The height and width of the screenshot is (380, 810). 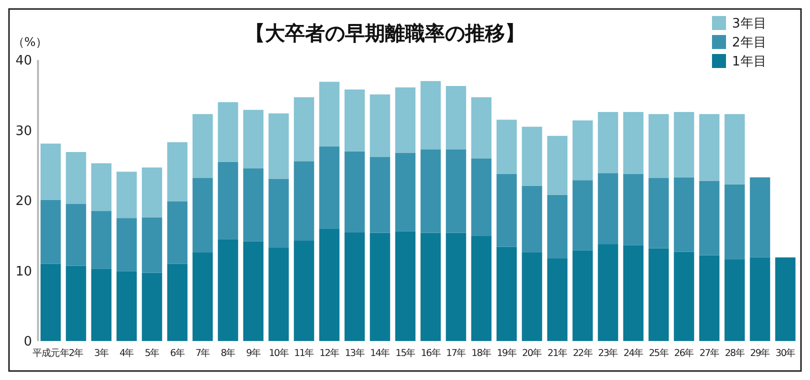 What do you see at coordinates (23, 272) in the screenshot?
I see `y-tick-label: 10` at bounding box center [23, 272].